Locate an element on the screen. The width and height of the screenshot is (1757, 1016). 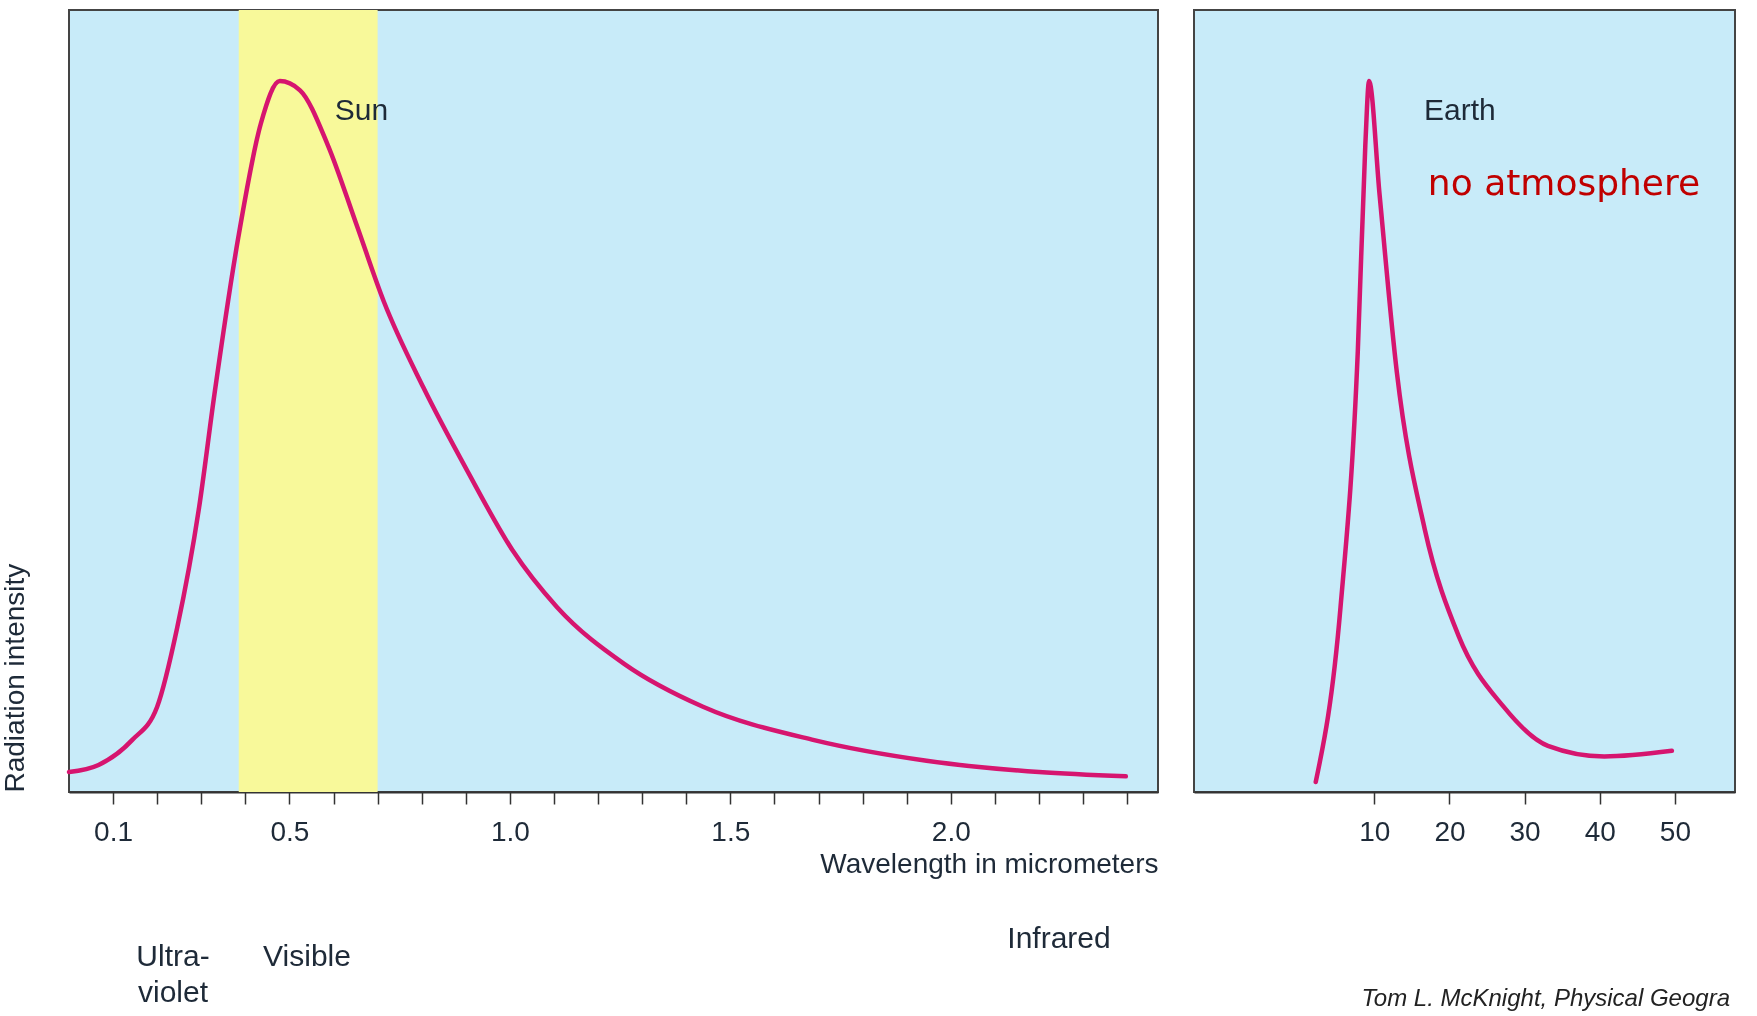
series-label: Sun is located at coordinates (361, 110).